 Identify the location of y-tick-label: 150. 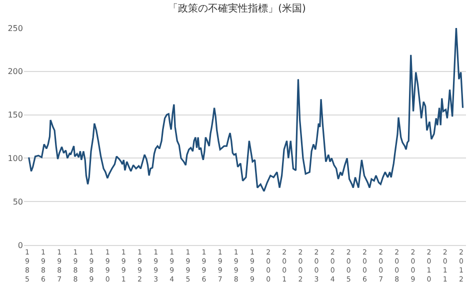
(15, 115).